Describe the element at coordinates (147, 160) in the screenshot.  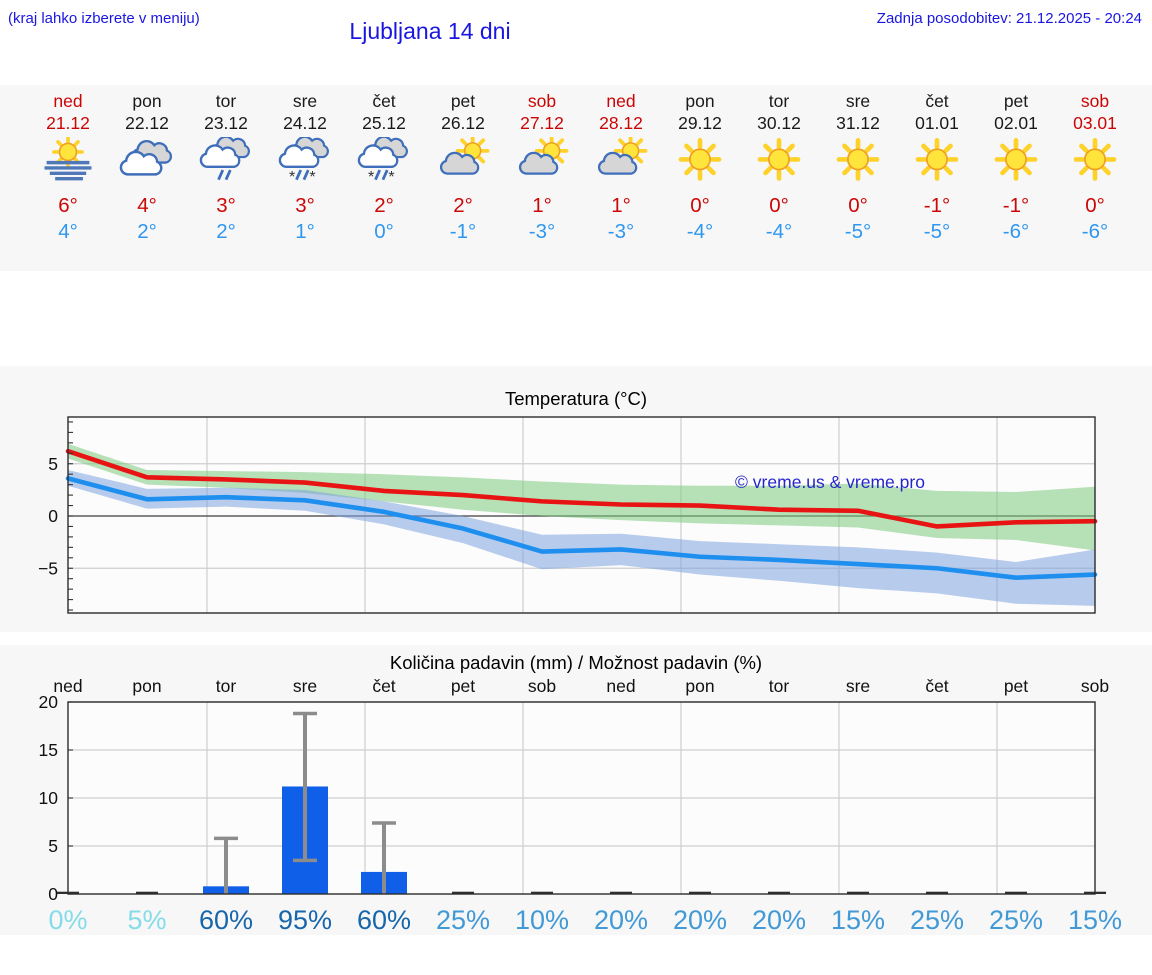
I see `cloudy-icon` at that location.